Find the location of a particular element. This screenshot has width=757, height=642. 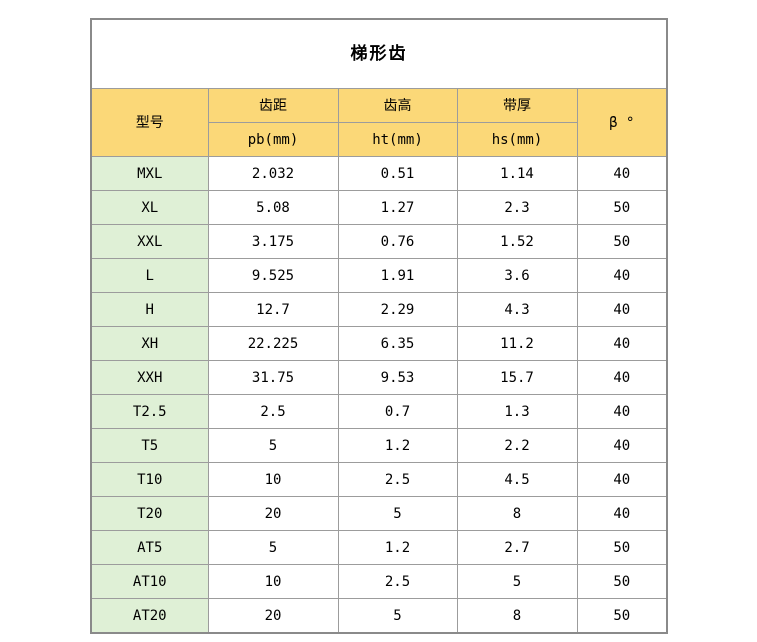

model-cell: MXL is located at coordinates (149, 173).